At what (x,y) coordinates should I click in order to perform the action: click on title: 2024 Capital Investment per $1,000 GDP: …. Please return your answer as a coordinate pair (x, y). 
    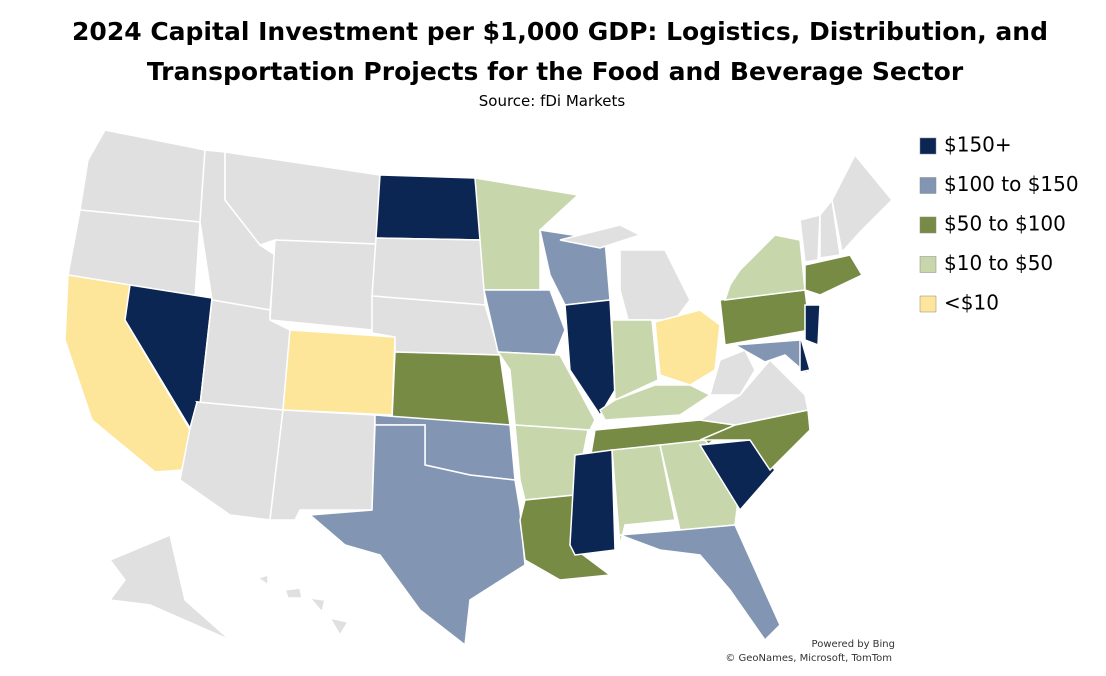
    Looking at the image, I should click on (560, 31).